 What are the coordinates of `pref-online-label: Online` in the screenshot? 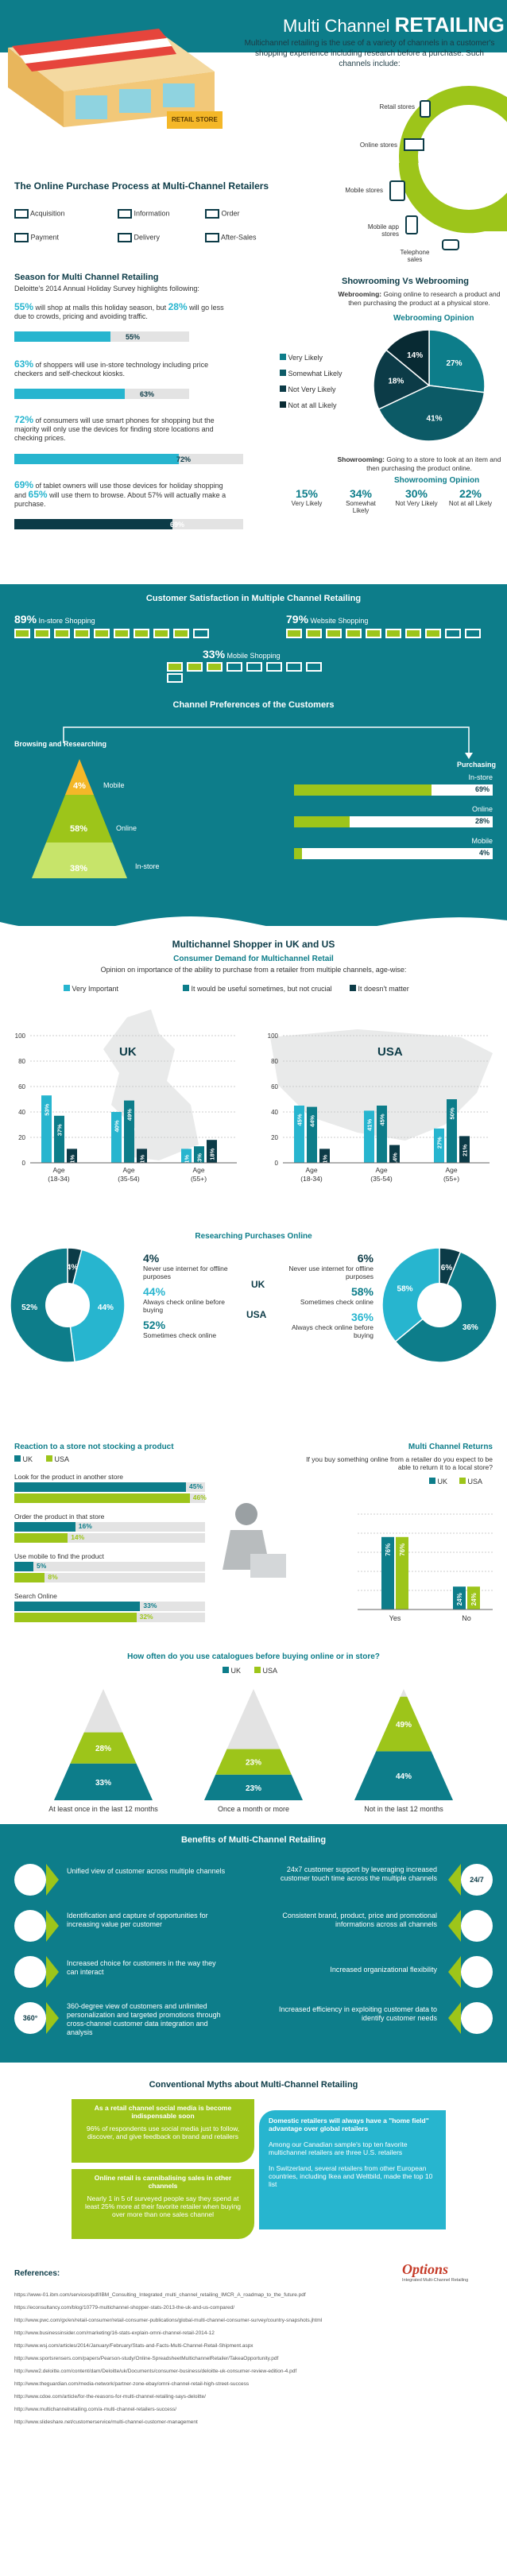 It's located at (126, 828).